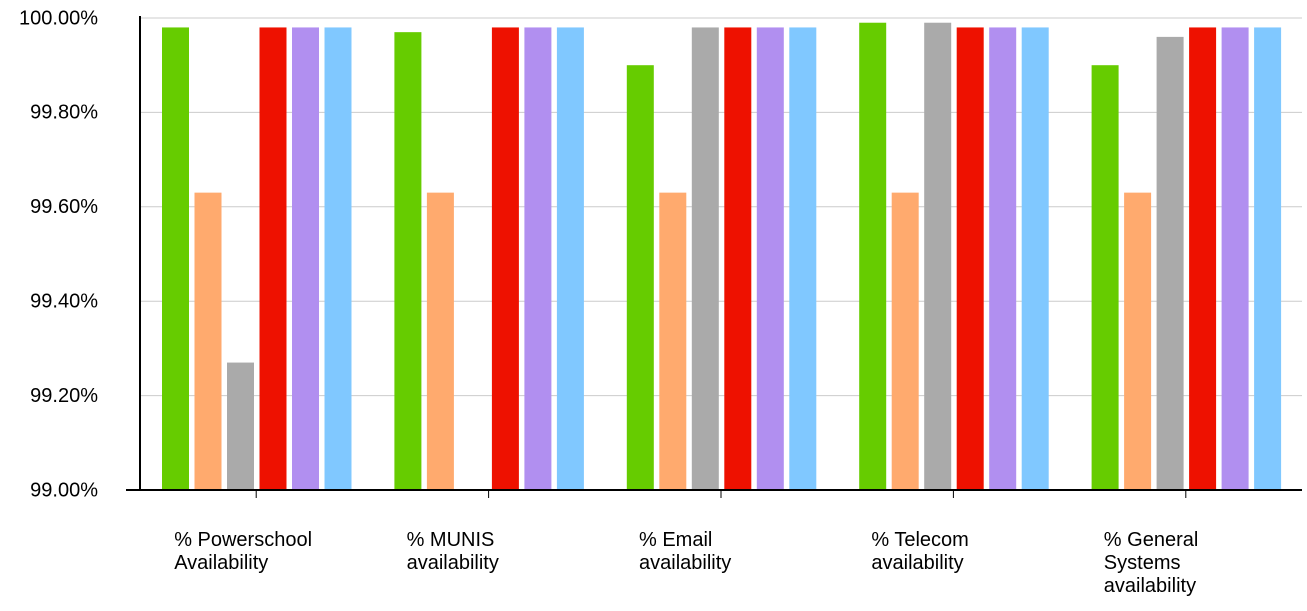 Image resolution: width=1307 pixels, height=611 pixels. I want to click on x-tick-label-line: % Powerschool, so click(243, 540).